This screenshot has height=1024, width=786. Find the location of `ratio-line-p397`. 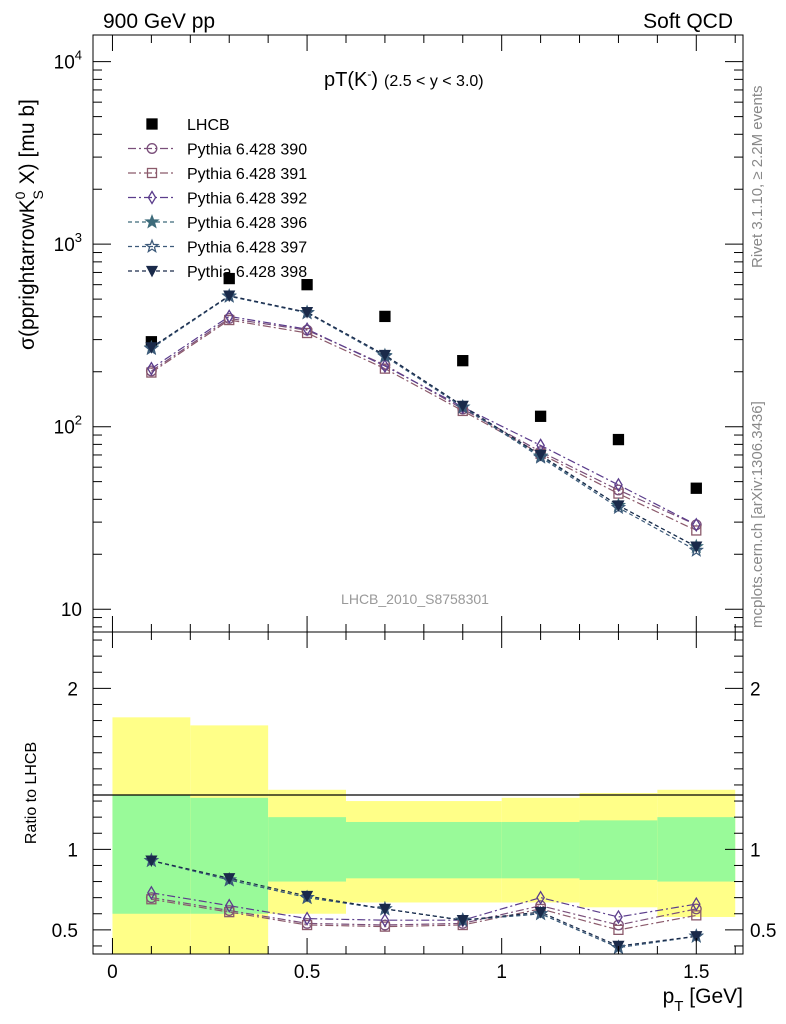

ratio-line-p397 is located at coordinates (424, 904).